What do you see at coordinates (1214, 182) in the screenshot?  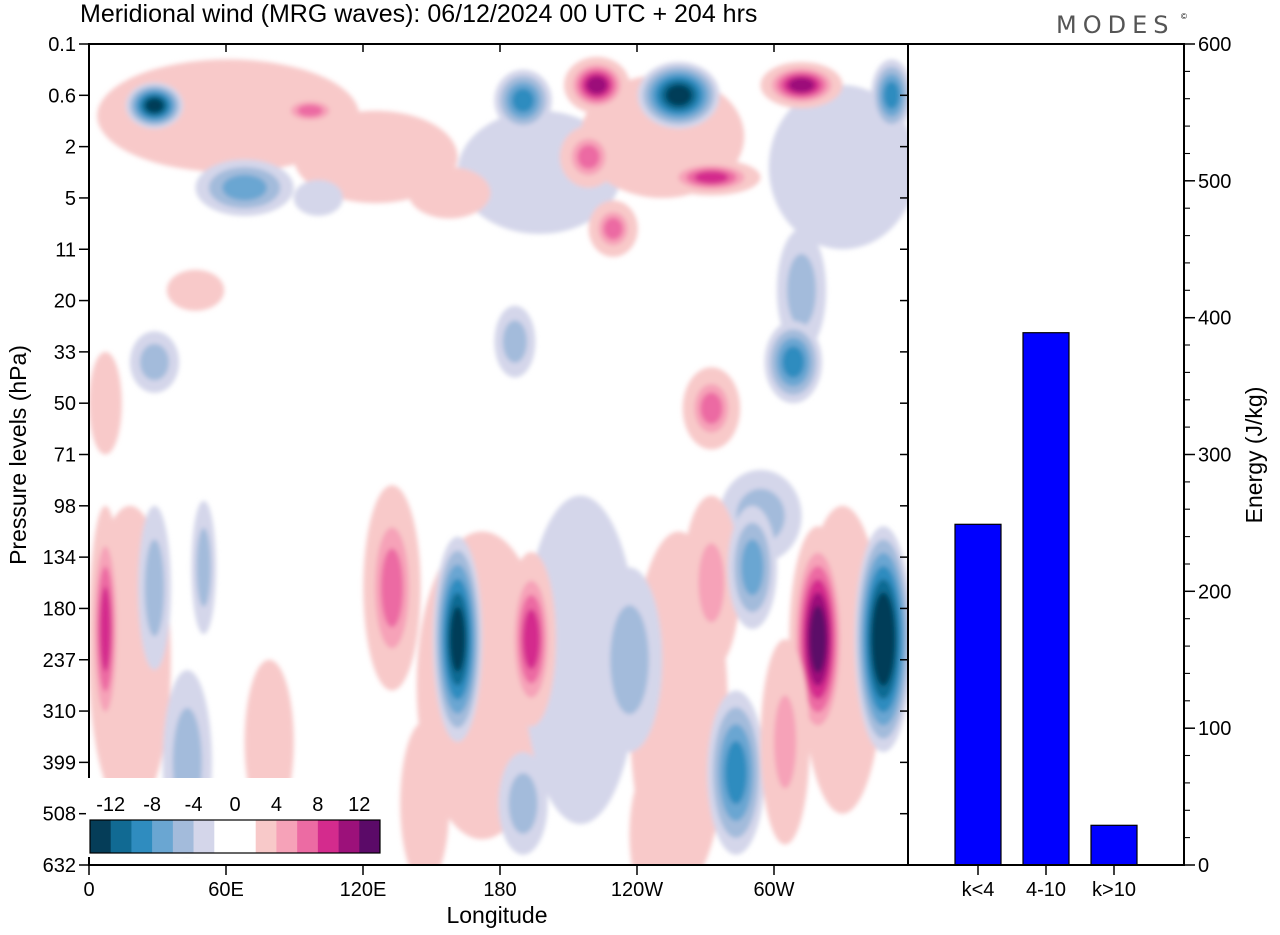 I see `energy-tick-label: 500` at bounding box center [1214, 182].